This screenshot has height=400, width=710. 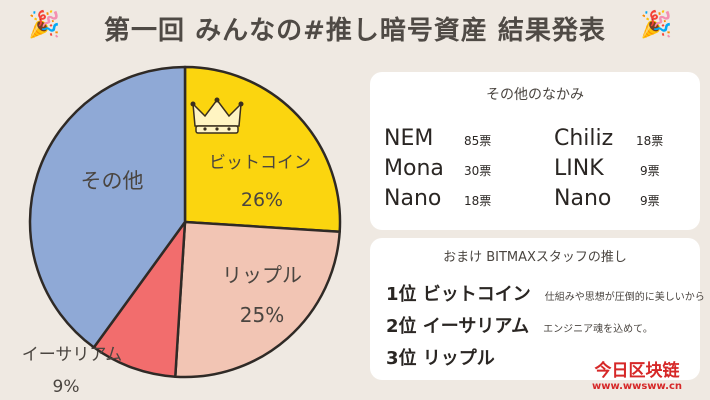 What do you see at coordinates (355, 31) in the screenshot?
I see `page-title: 第一回 みんなの#推し暗号資産 結果発表` at bounding box center [355, 31].